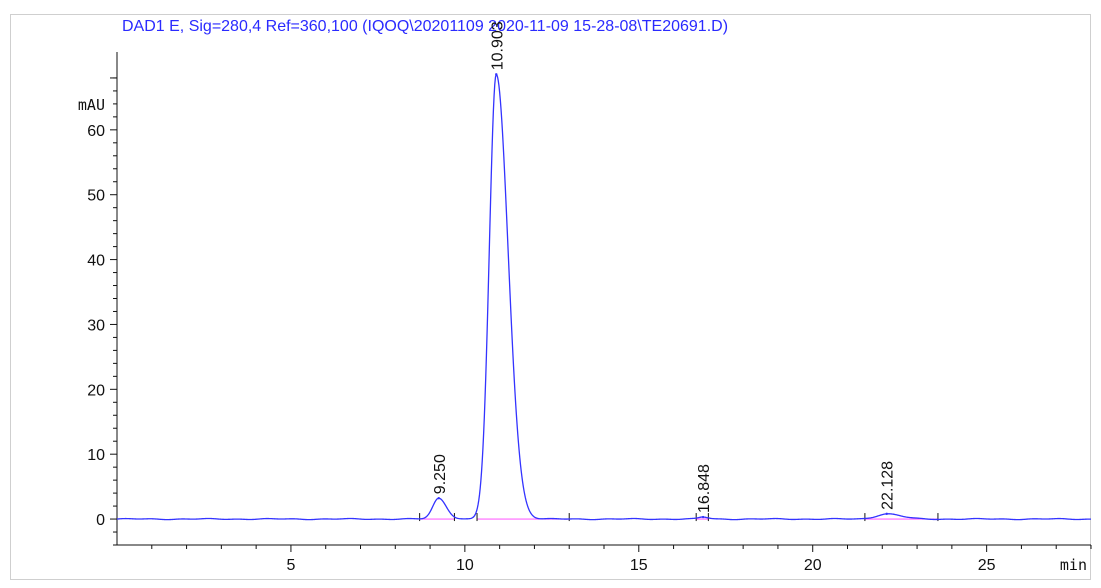 This screenshot has width=1101, height=588. What do you see at coordinates (497, 45) in the screenshot?
I see `peak-retention-label: 10.903` at bounding box center [497, 45].